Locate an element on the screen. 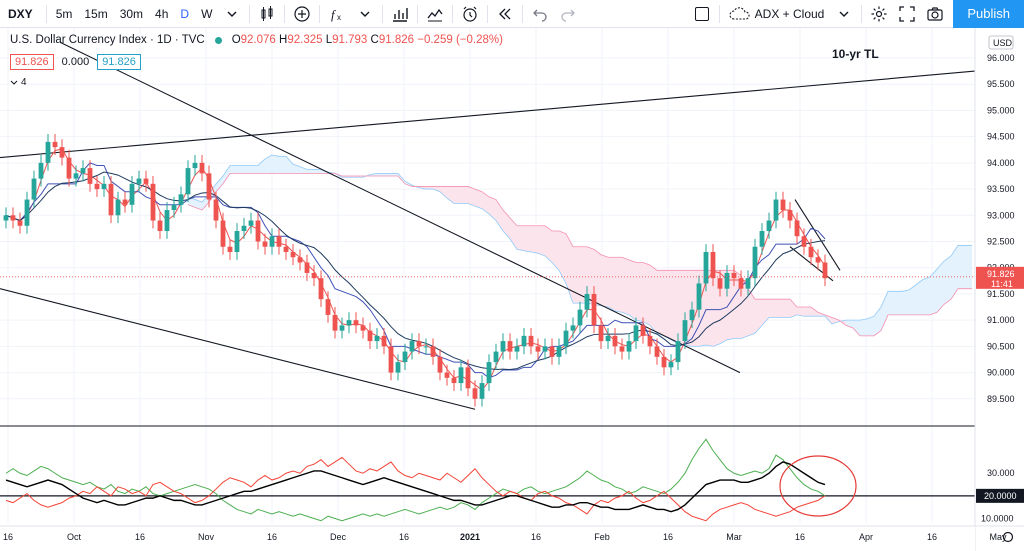  snapshot-camera-icon is located at coordinates (935, 14).